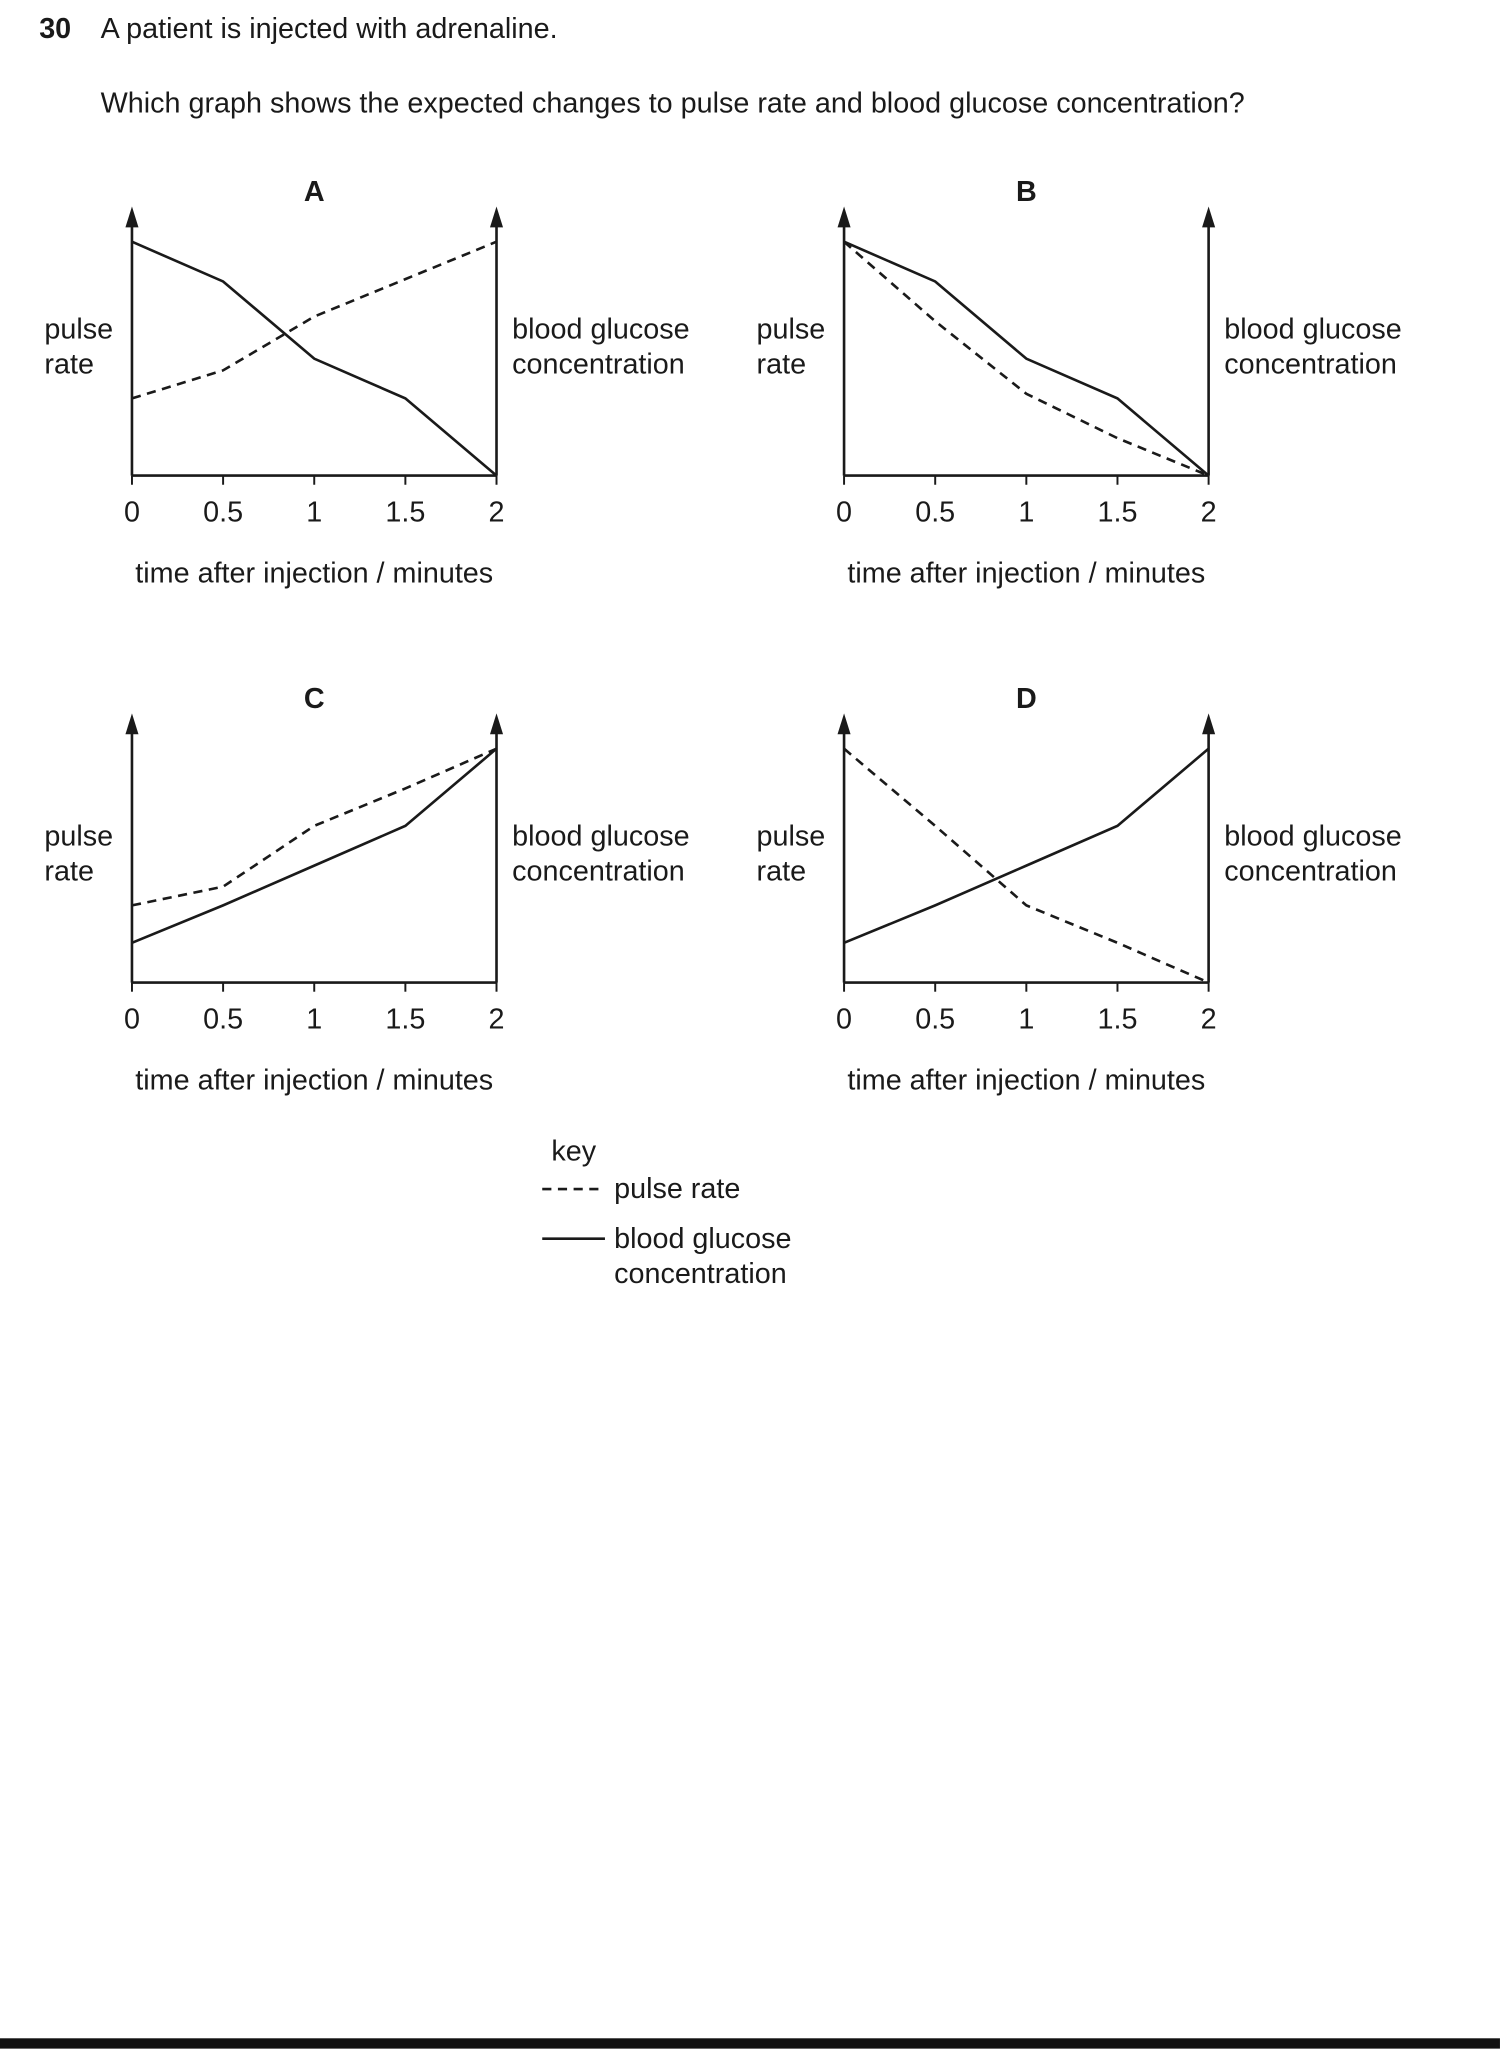  I want to click on chart-title: A, so click(314, 191).